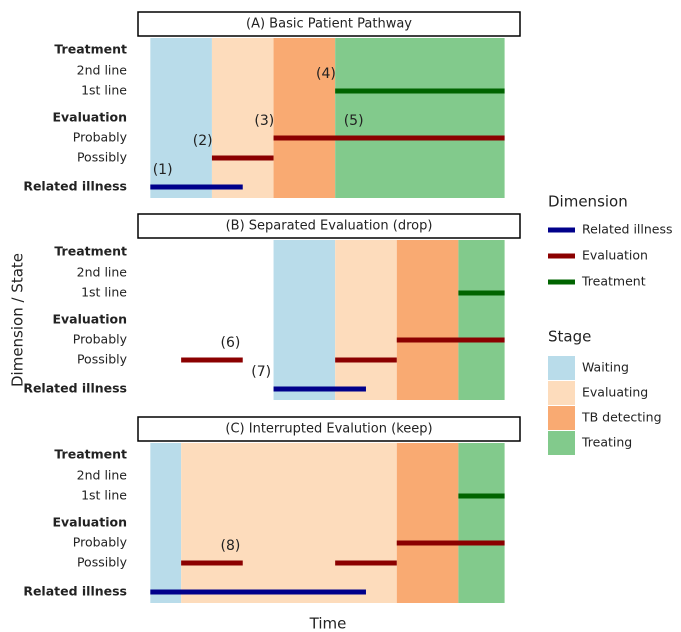 Image resolution: width=681 pixels, height=632 pixels. I want to click on panel-title: (B) Separated Evaluation (drop), so click(329, 226).